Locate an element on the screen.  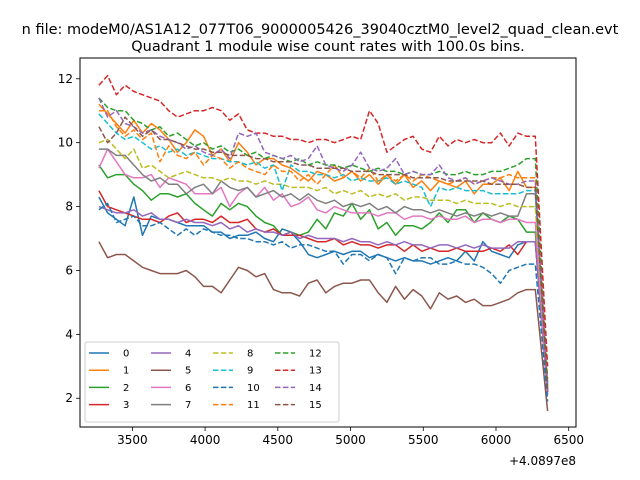
legend-label-13: 13 is located at coordinates (315, 371).